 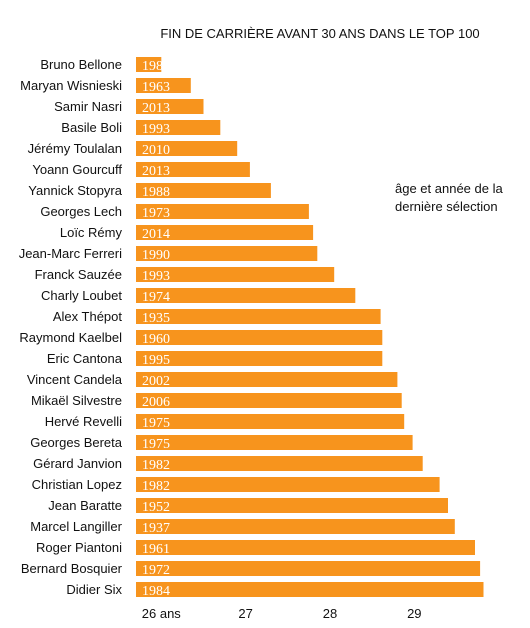 I want to click on data-label-herve-revelli: 1975, so click(x=156, y=423).